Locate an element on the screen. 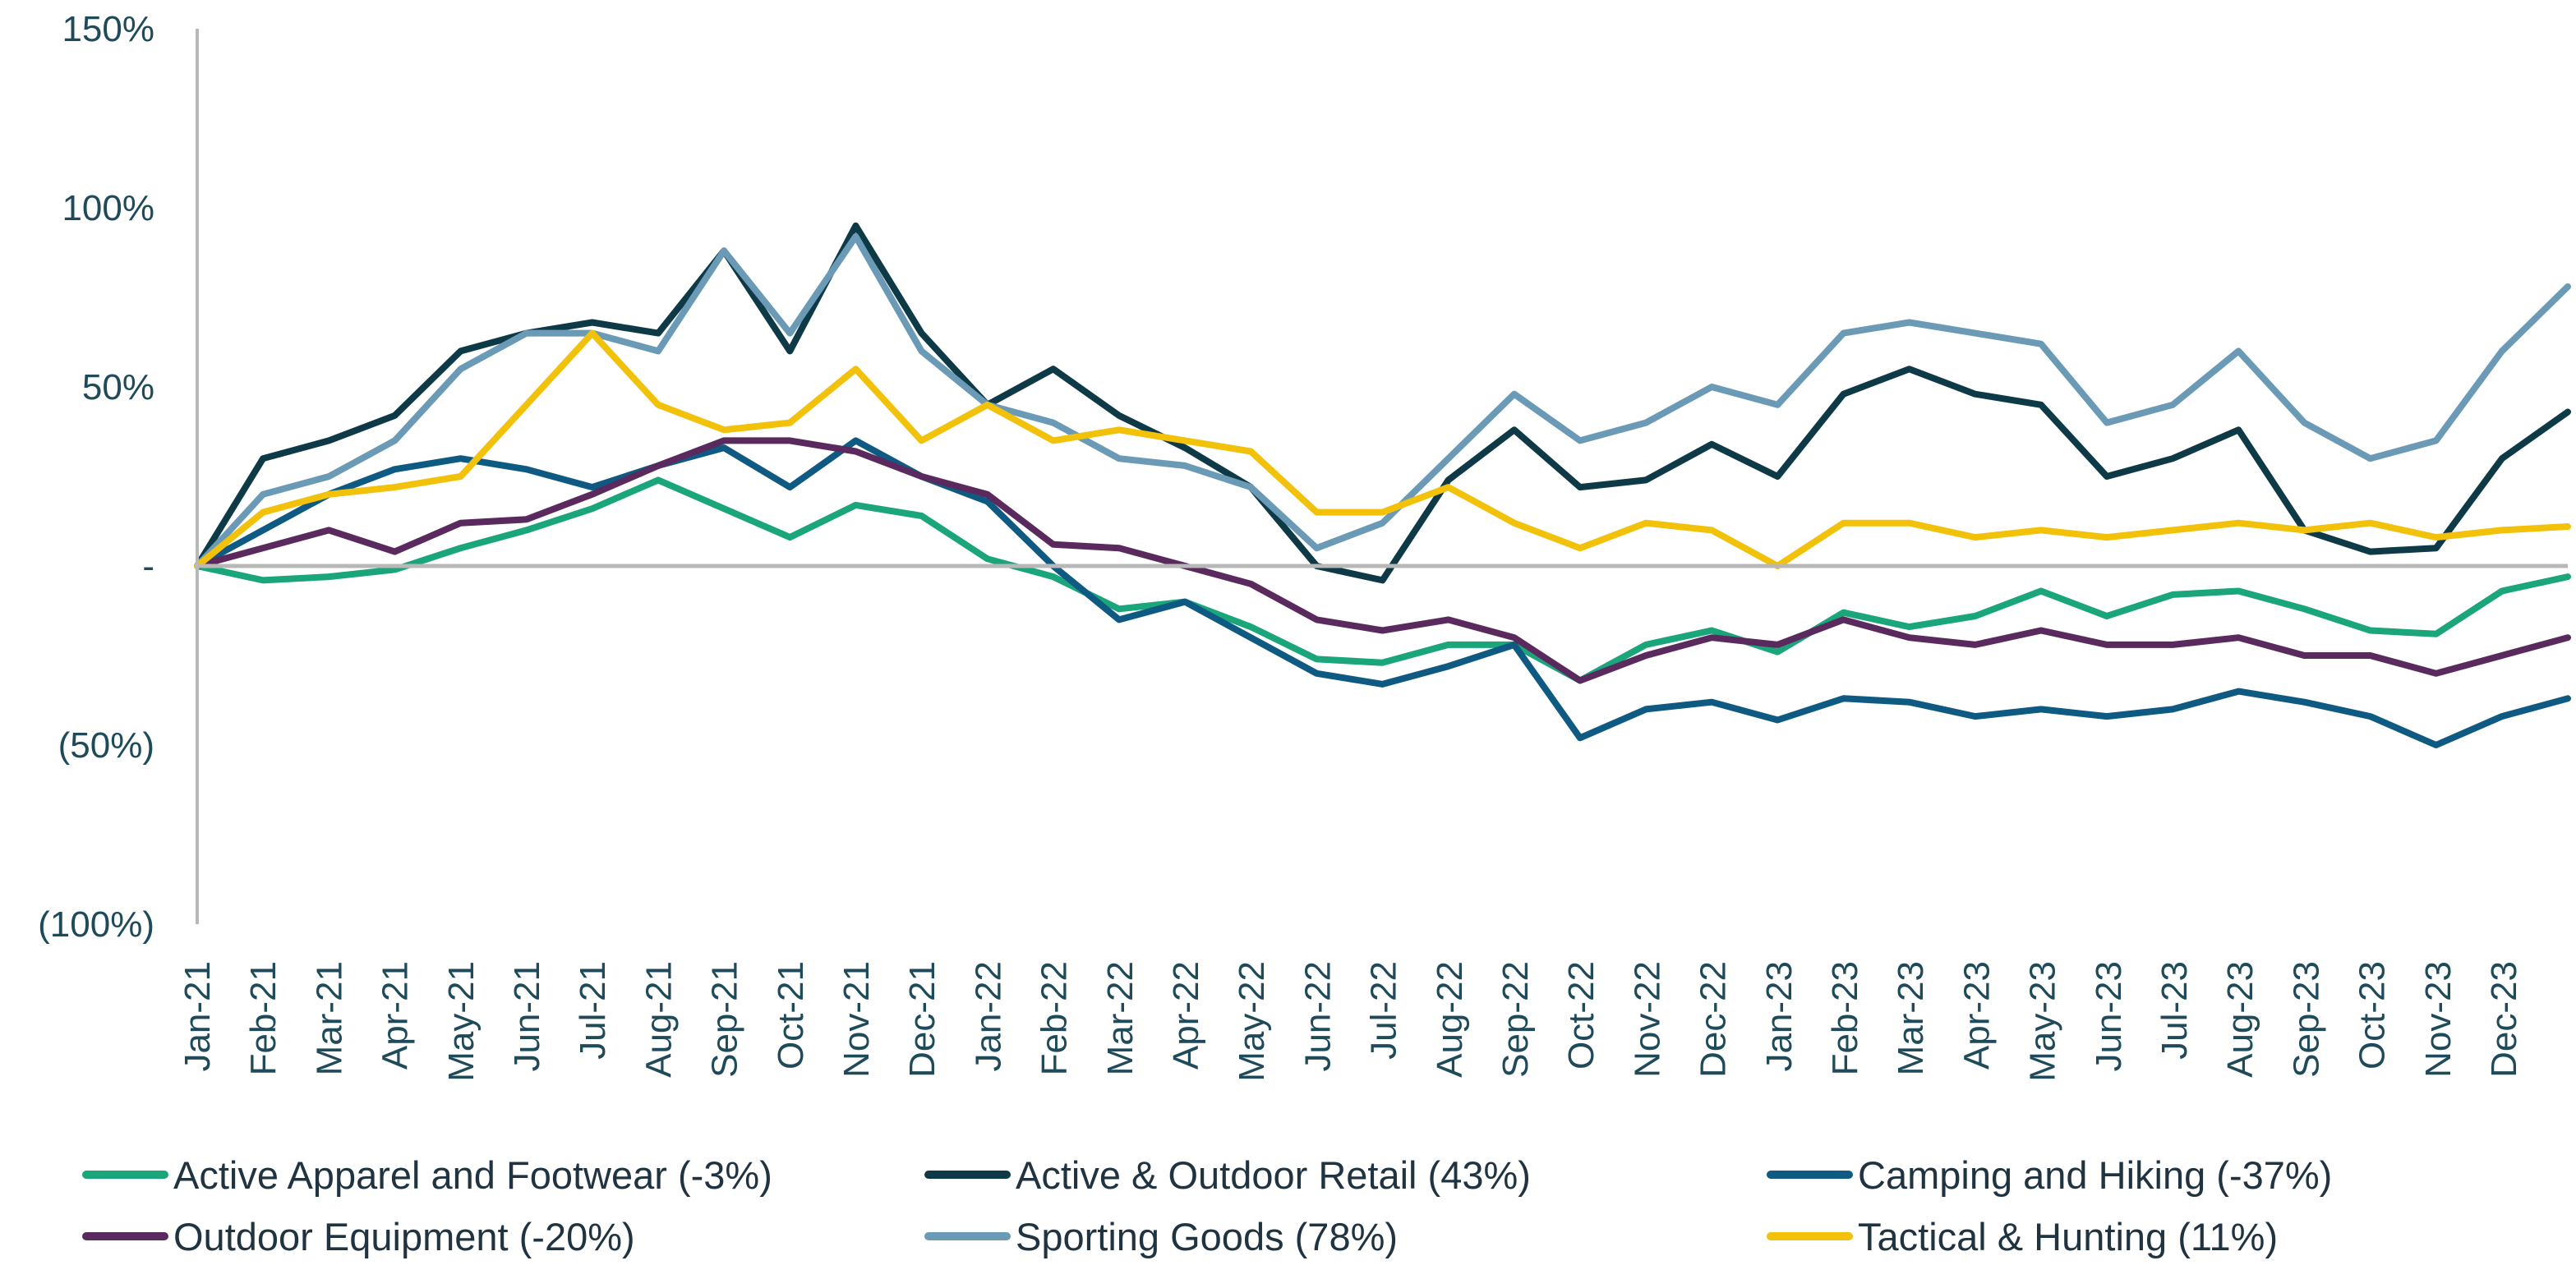 The height and width of the screenshot is (1279, 2576). legend-item-outdoor-equipment: Outdoor Equipment (-20%) is located at coordinates (358, 1236).